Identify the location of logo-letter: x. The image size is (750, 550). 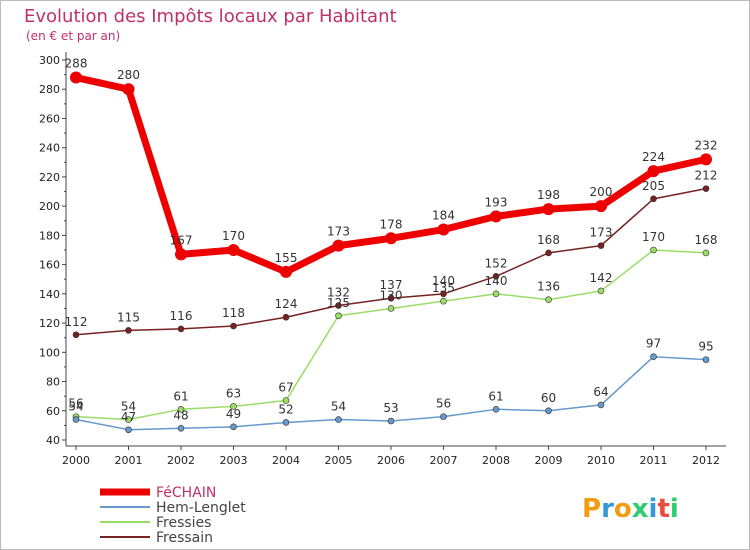
(640, 509).